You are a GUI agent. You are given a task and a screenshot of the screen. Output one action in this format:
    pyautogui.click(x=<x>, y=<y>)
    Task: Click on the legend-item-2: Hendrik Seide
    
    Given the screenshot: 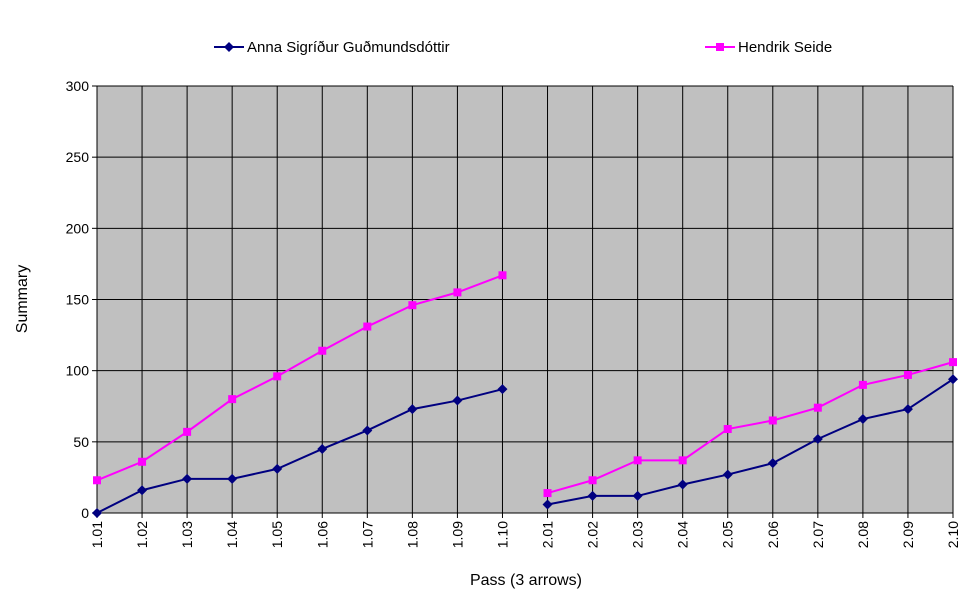 What is the action you would take?
    pyautogui.click(x=768, y=47)
    